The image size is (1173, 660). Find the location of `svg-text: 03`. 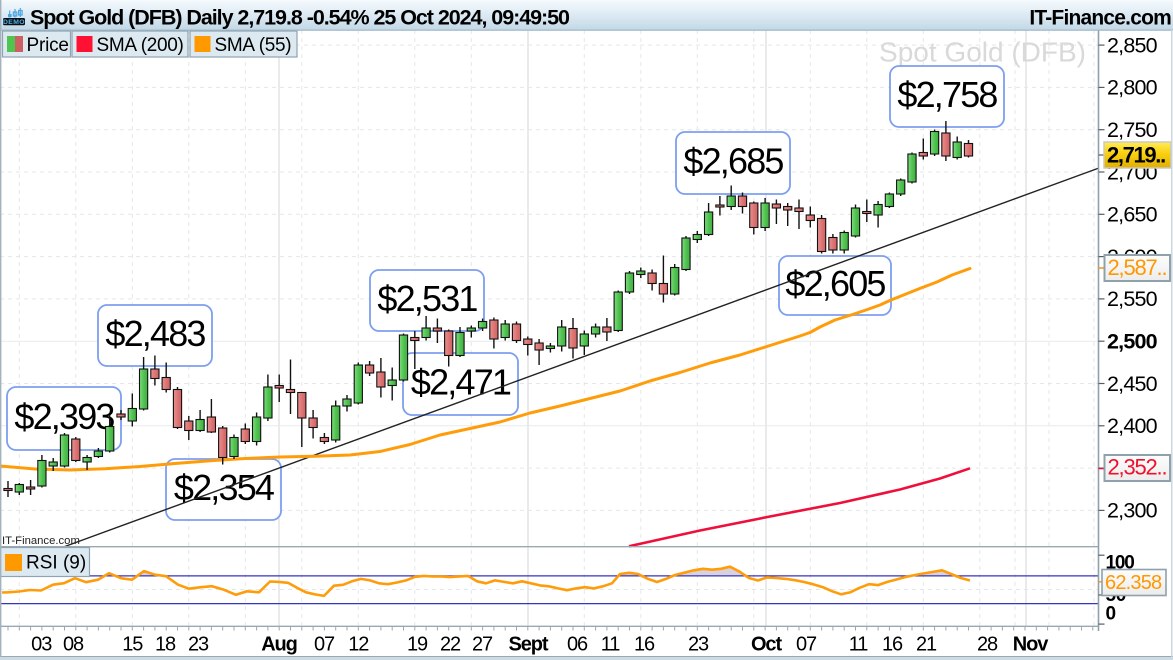

svg-text: 03 is located at coordinates (41, 645).